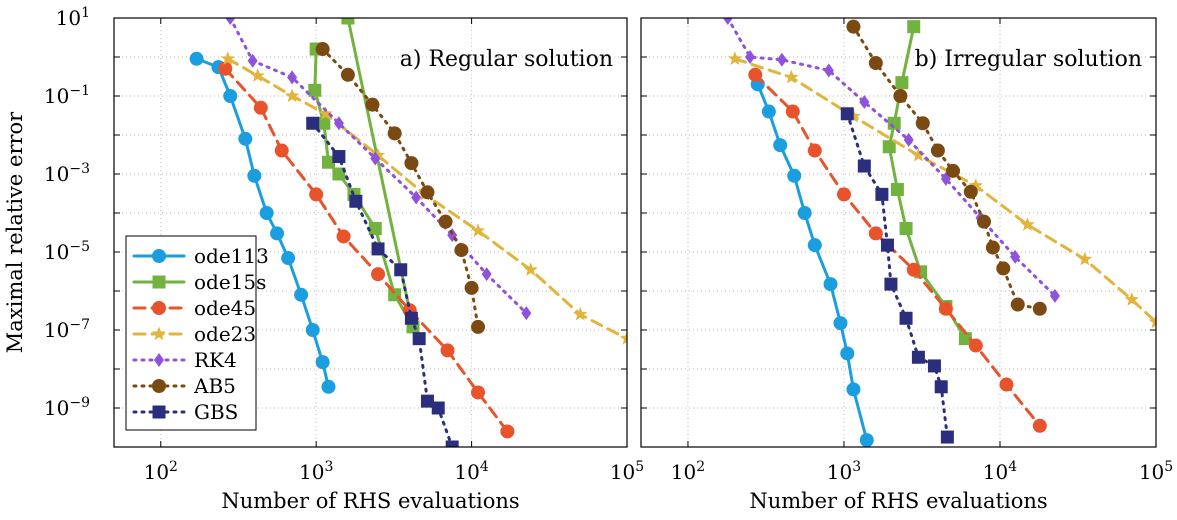 This screenshot has width=1177, height=520. What do you see at coordinates (15, 232) in the screenshot?
I see `y-axis-label: Maximal relative error` at bounding box center [15, 232].